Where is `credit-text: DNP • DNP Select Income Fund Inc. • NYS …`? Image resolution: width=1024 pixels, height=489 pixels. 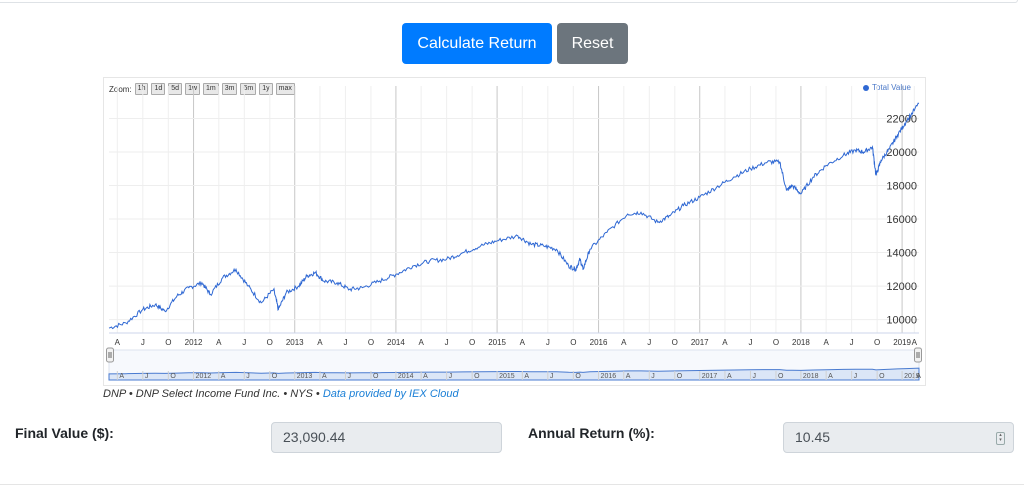
credit-text: DNP • DNP Select Income Fund Inc. • NYS … is located at coordinates (213, 394).